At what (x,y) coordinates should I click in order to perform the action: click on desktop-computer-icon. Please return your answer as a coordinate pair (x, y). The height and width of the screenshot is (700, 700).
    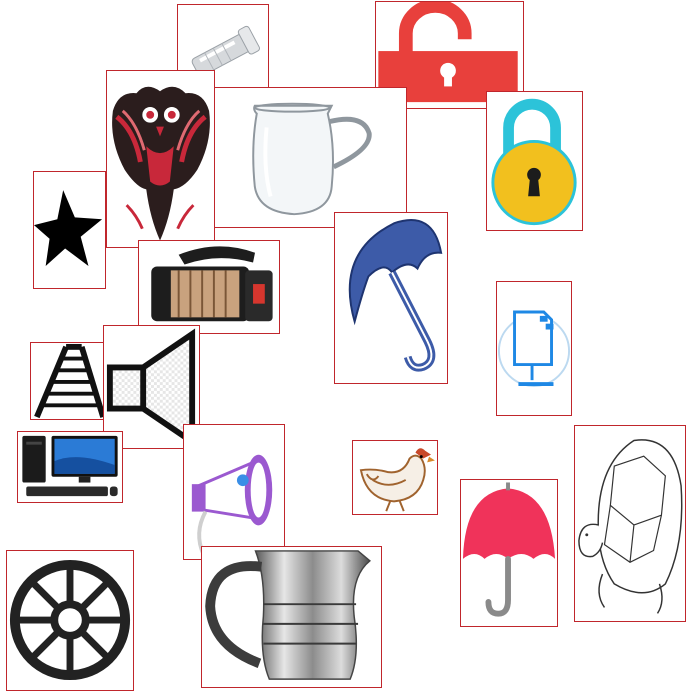
    Looking at the image, I should click on (70, 466).